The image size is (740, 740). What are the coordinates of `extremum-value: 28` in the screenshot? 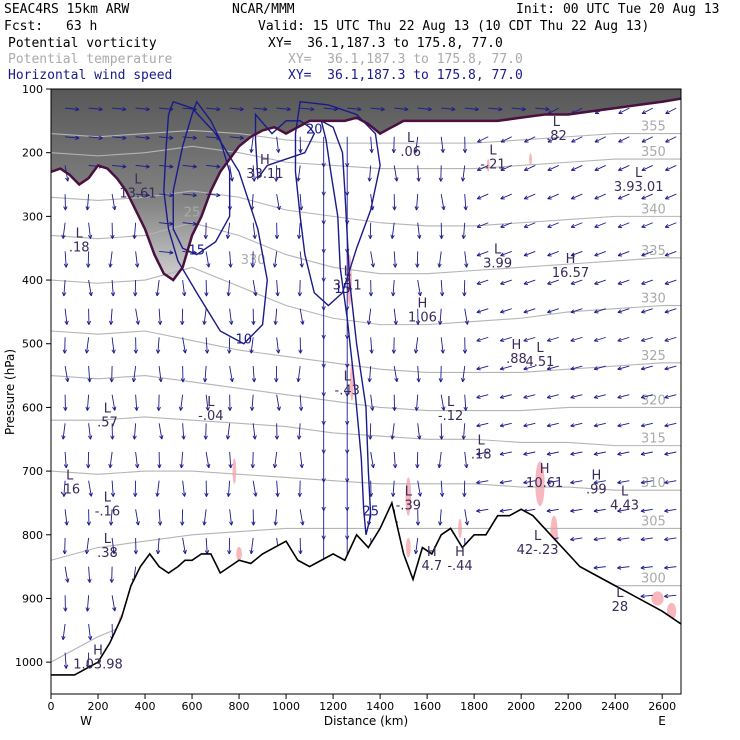 It's located at (620, 607).